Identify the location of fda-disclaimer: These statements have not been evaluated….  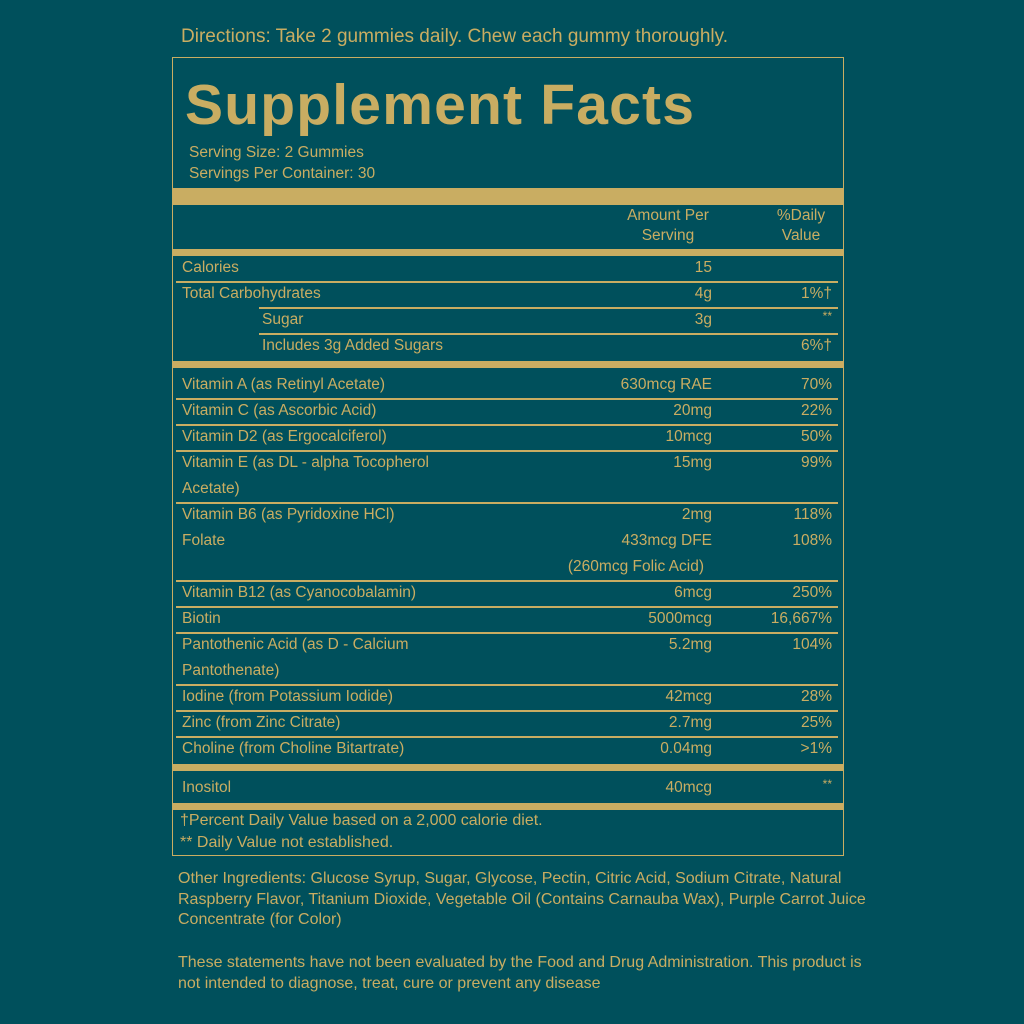
(520, 973).